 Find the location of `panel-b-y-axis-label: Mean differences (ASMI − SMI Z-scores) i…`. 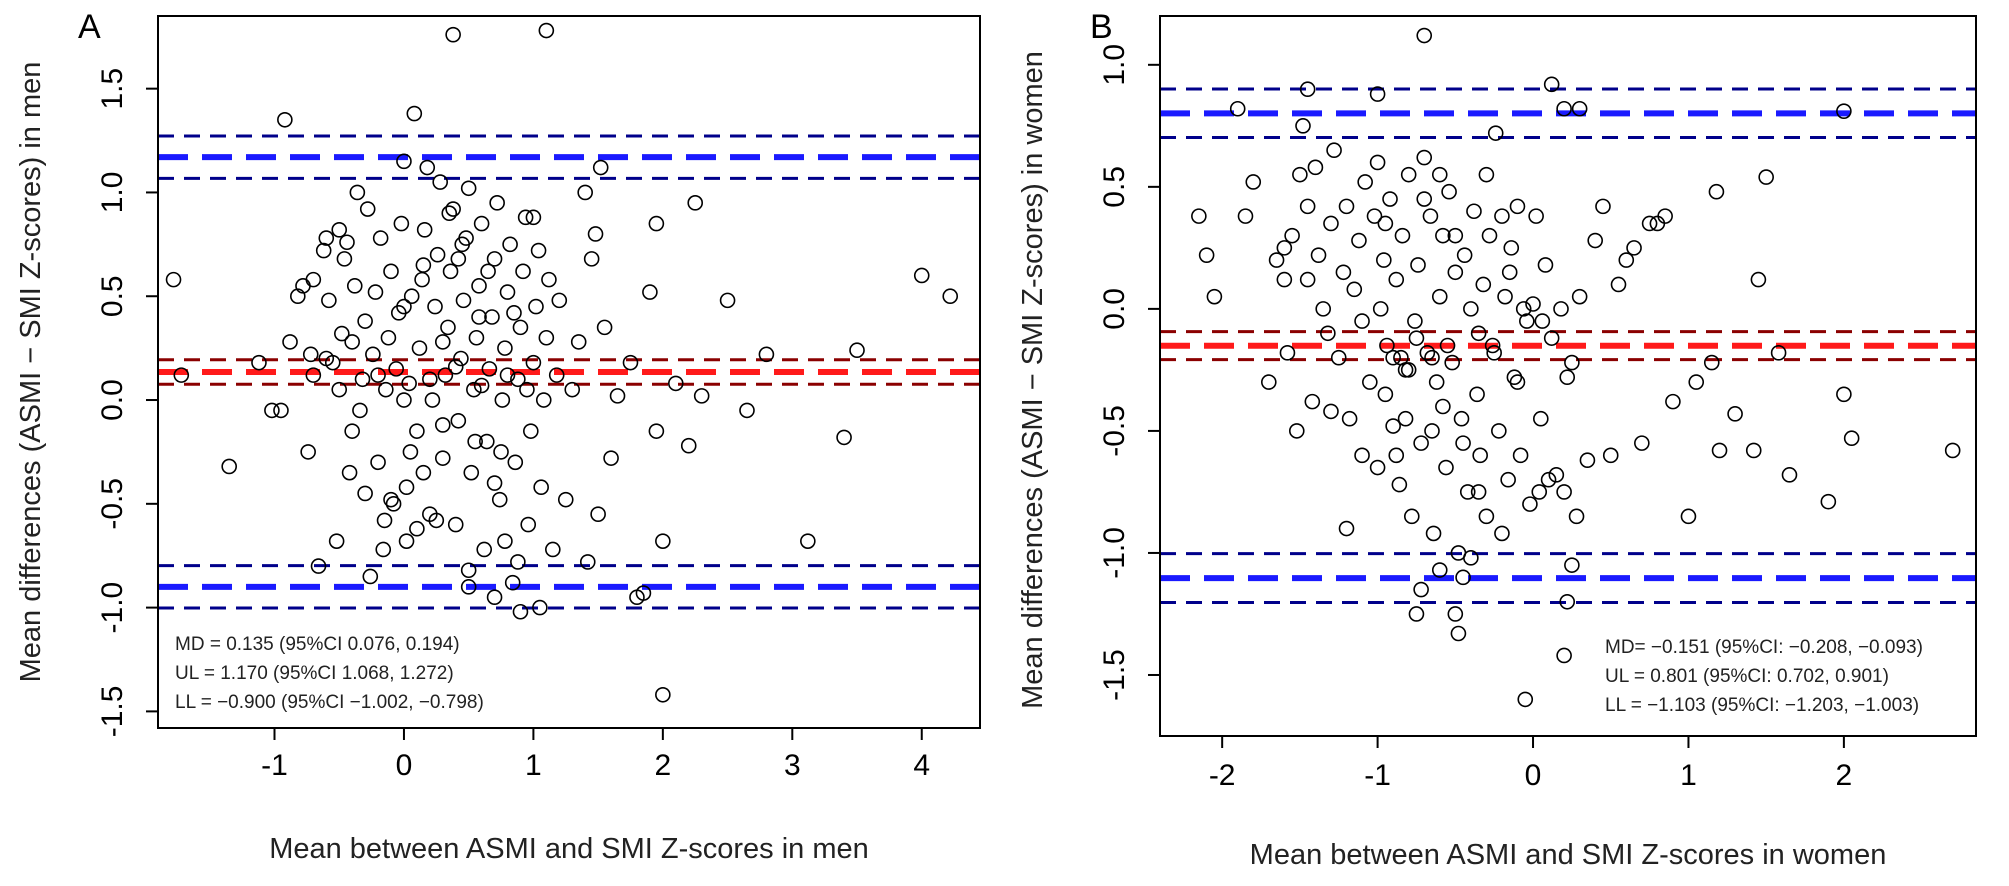

panel-b-y-axis-label: Mean differences (ASMI − SMI Z-scores) i… is located at coordinates (1033, 380).